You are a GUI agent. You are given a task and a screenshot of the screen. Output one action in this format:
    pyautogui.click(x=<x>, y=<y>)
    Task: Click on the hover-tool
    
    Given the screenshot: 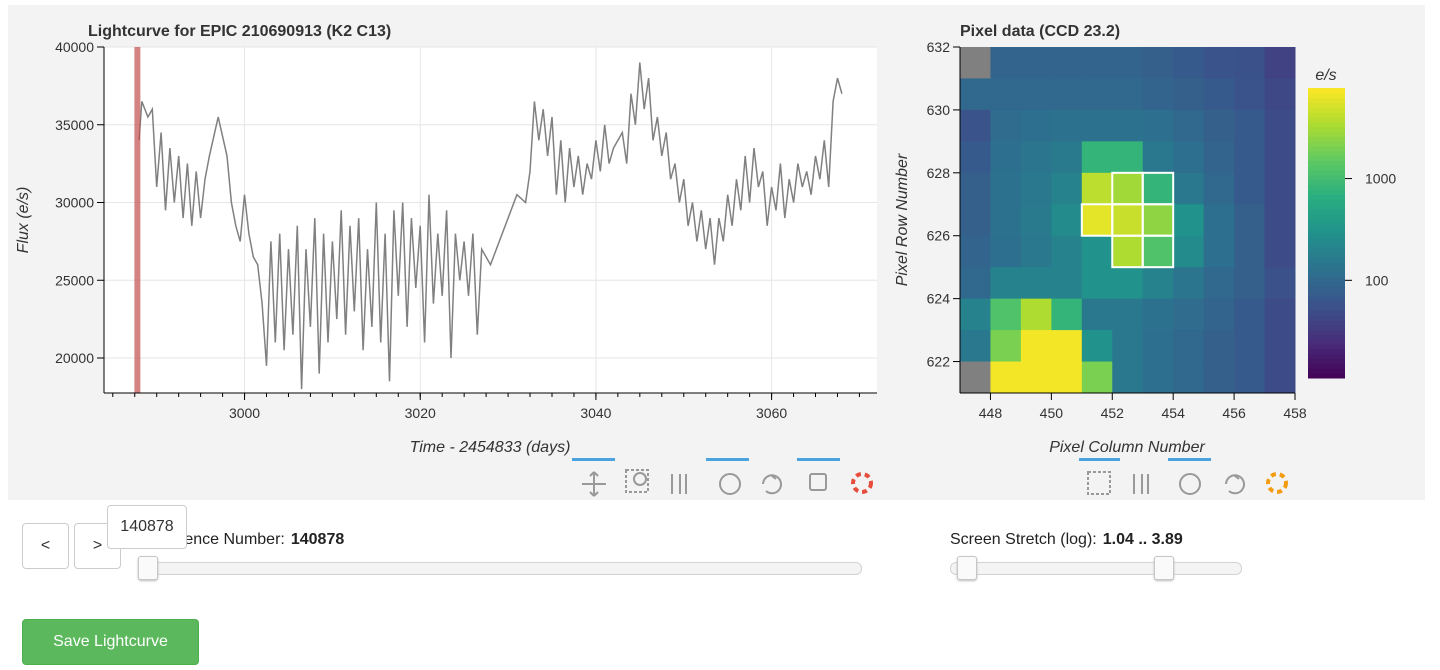 What is the action you would take?
    pyautogui.click(x=818, y=482)
    